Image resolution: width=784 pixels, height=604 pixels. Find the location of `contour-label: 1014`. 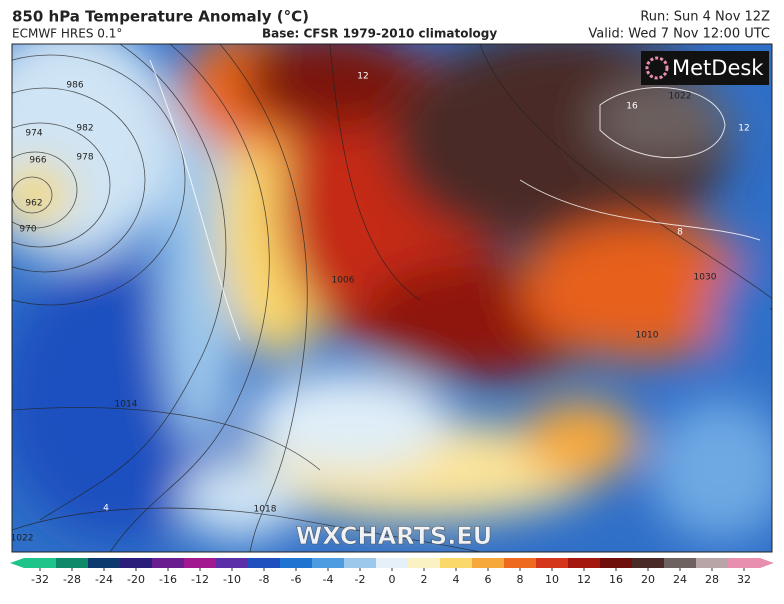

contour-label: 1014 is located at coordinates (126, 405).